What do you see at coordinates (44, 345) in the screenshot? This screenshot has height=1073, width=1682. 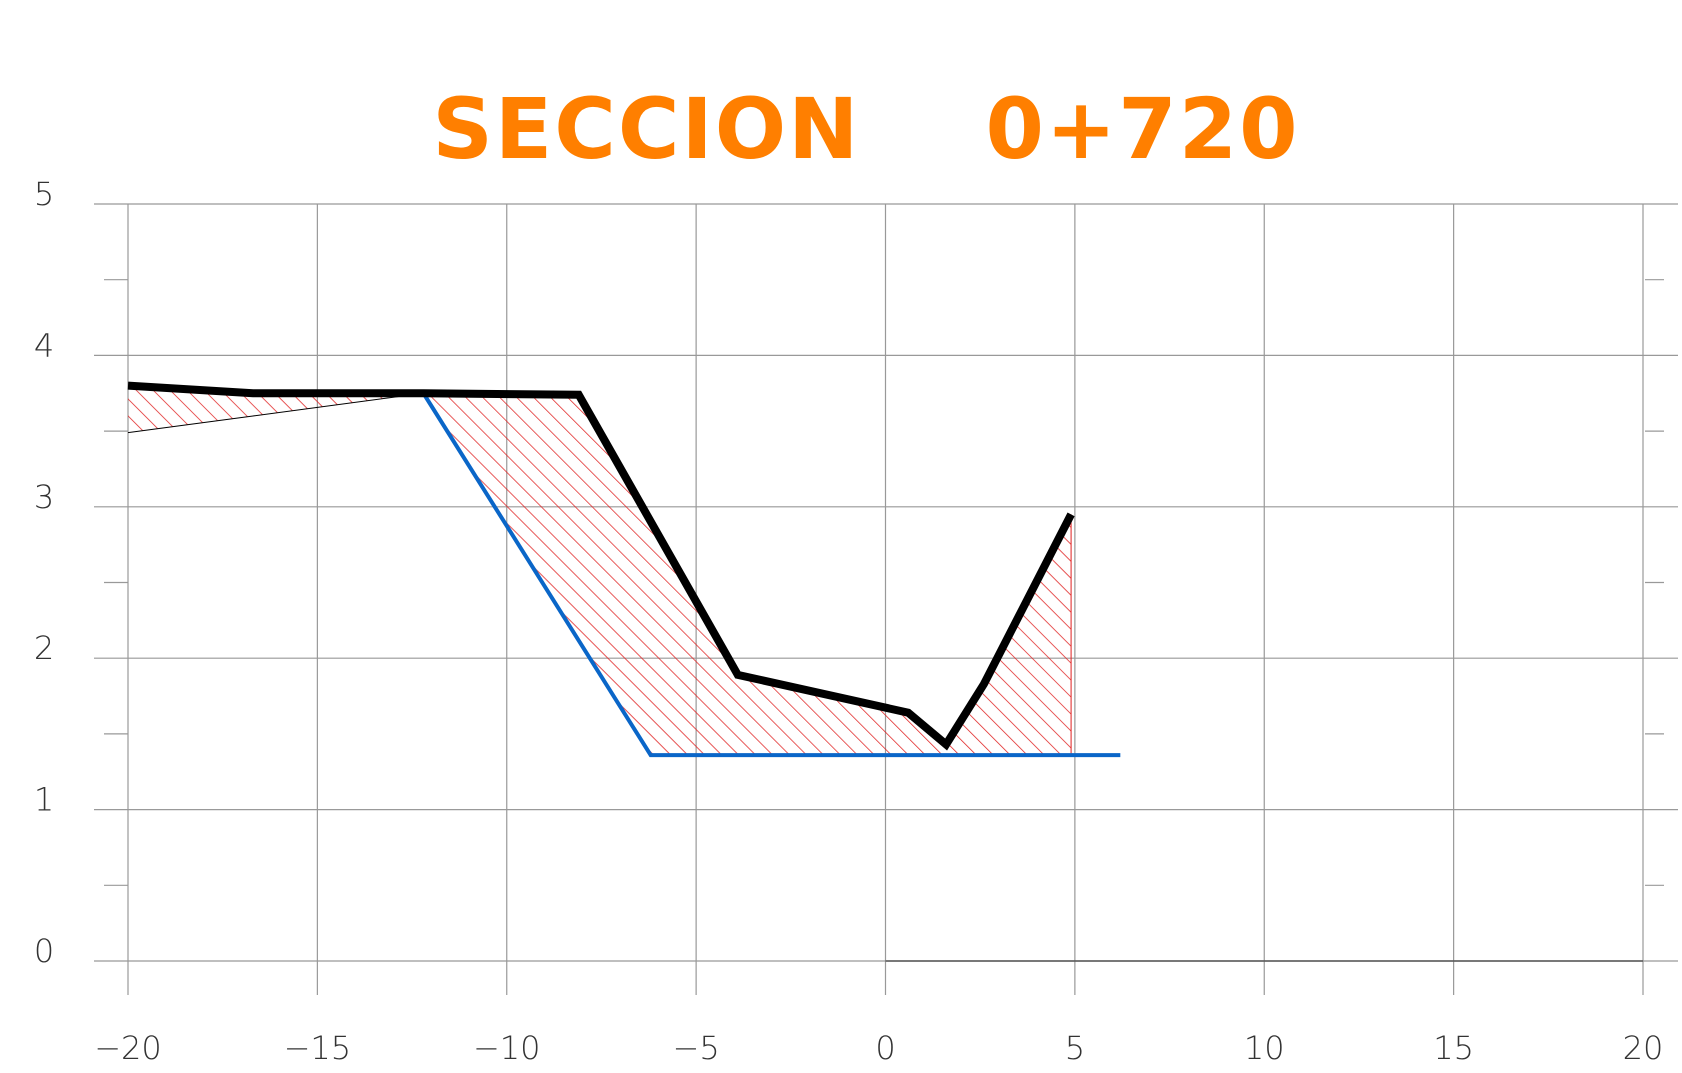 I see `y-tick-label: 4` at bounding box center [44, 345].